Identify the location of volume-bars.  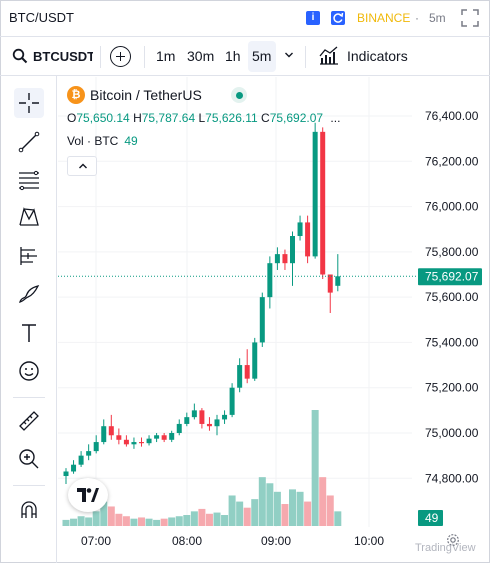
(202, 468).